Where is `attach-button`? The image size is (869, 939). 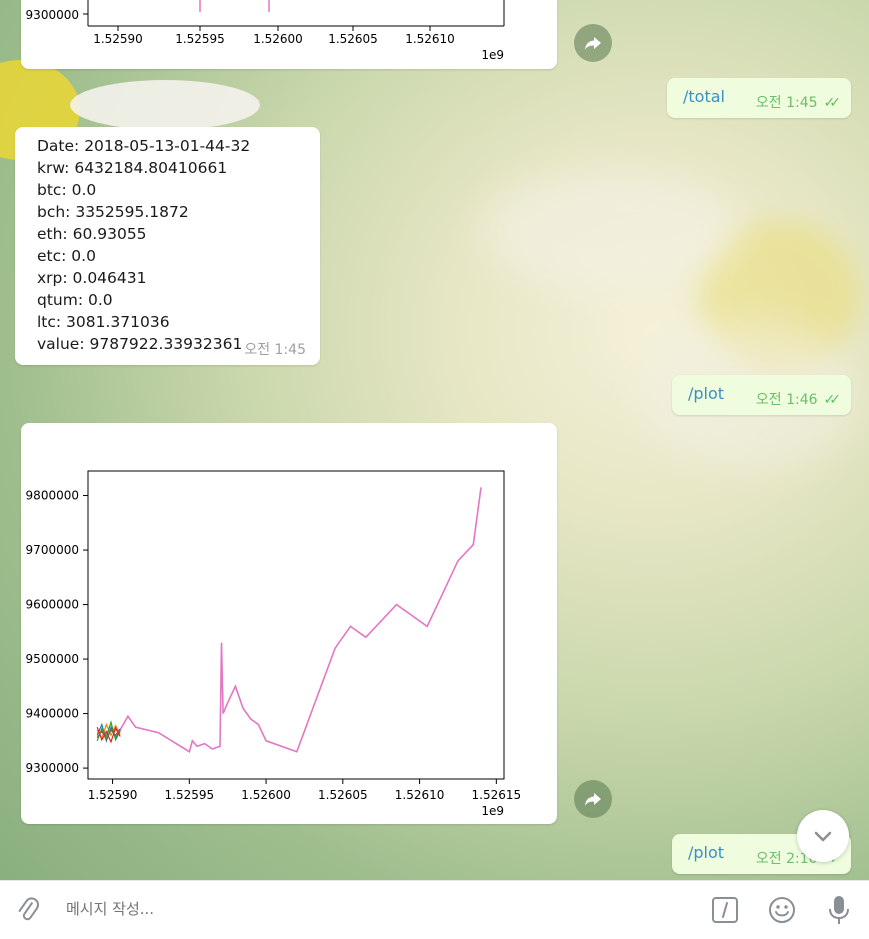 attach-button is located at coordinates (28, 912).